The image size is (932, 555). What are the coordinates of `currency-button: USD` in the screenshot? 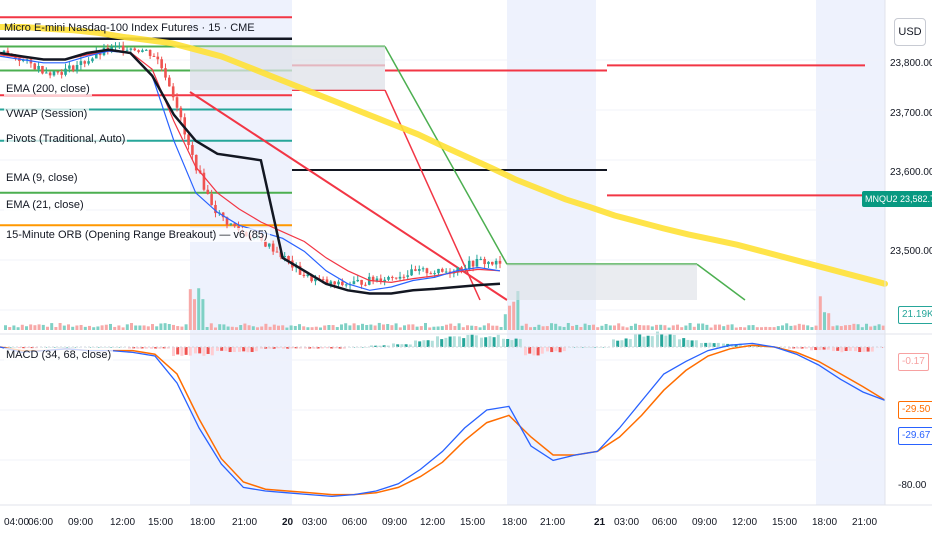 It's located at (910, 32).